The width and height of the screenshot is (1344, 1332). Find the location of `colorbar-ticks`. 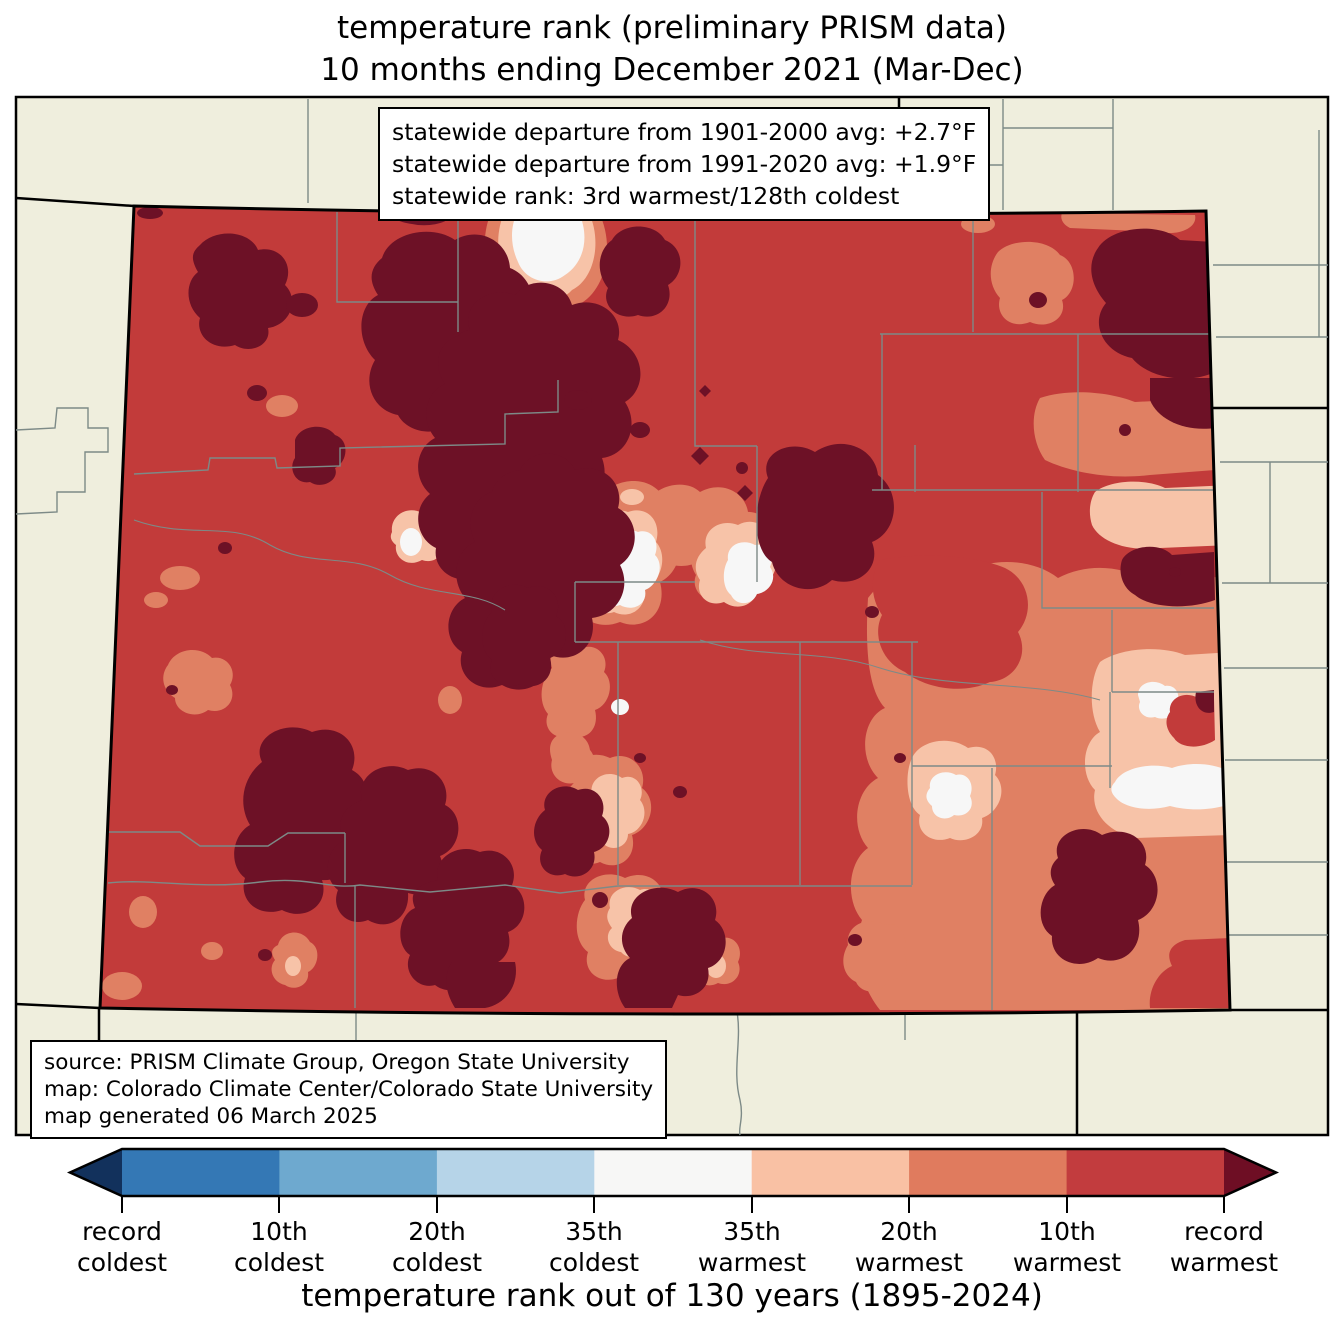

colorbar-ticks is located at coordinates (673, 1204).